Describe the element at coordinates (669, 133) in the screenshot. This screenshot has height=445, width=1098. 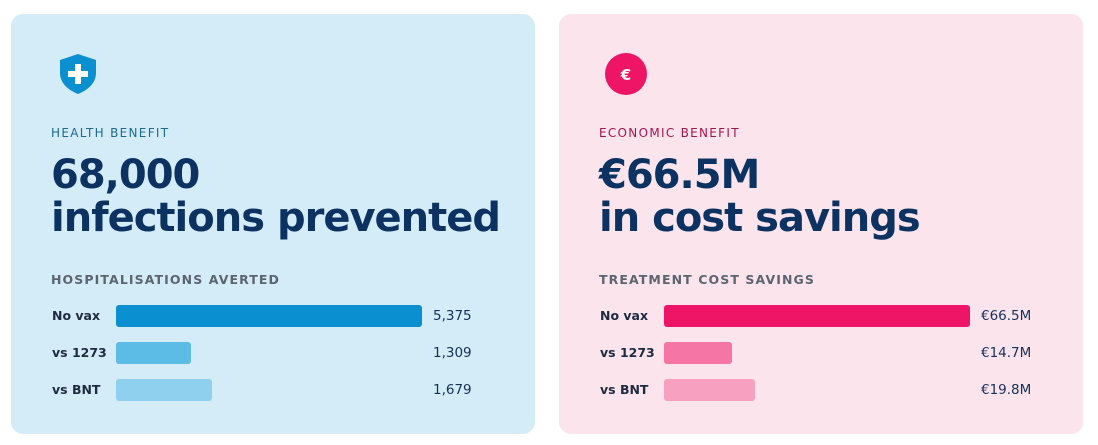
I see `economic-eyebrow: ECONOMIC BENEFIT` at that location.